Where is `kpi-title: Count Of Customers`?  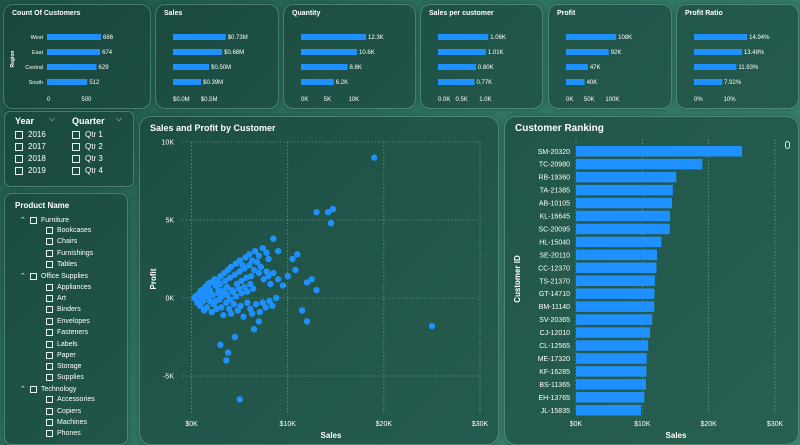
kpi-title: Count Of Customers is located at coordinates (46, 13).